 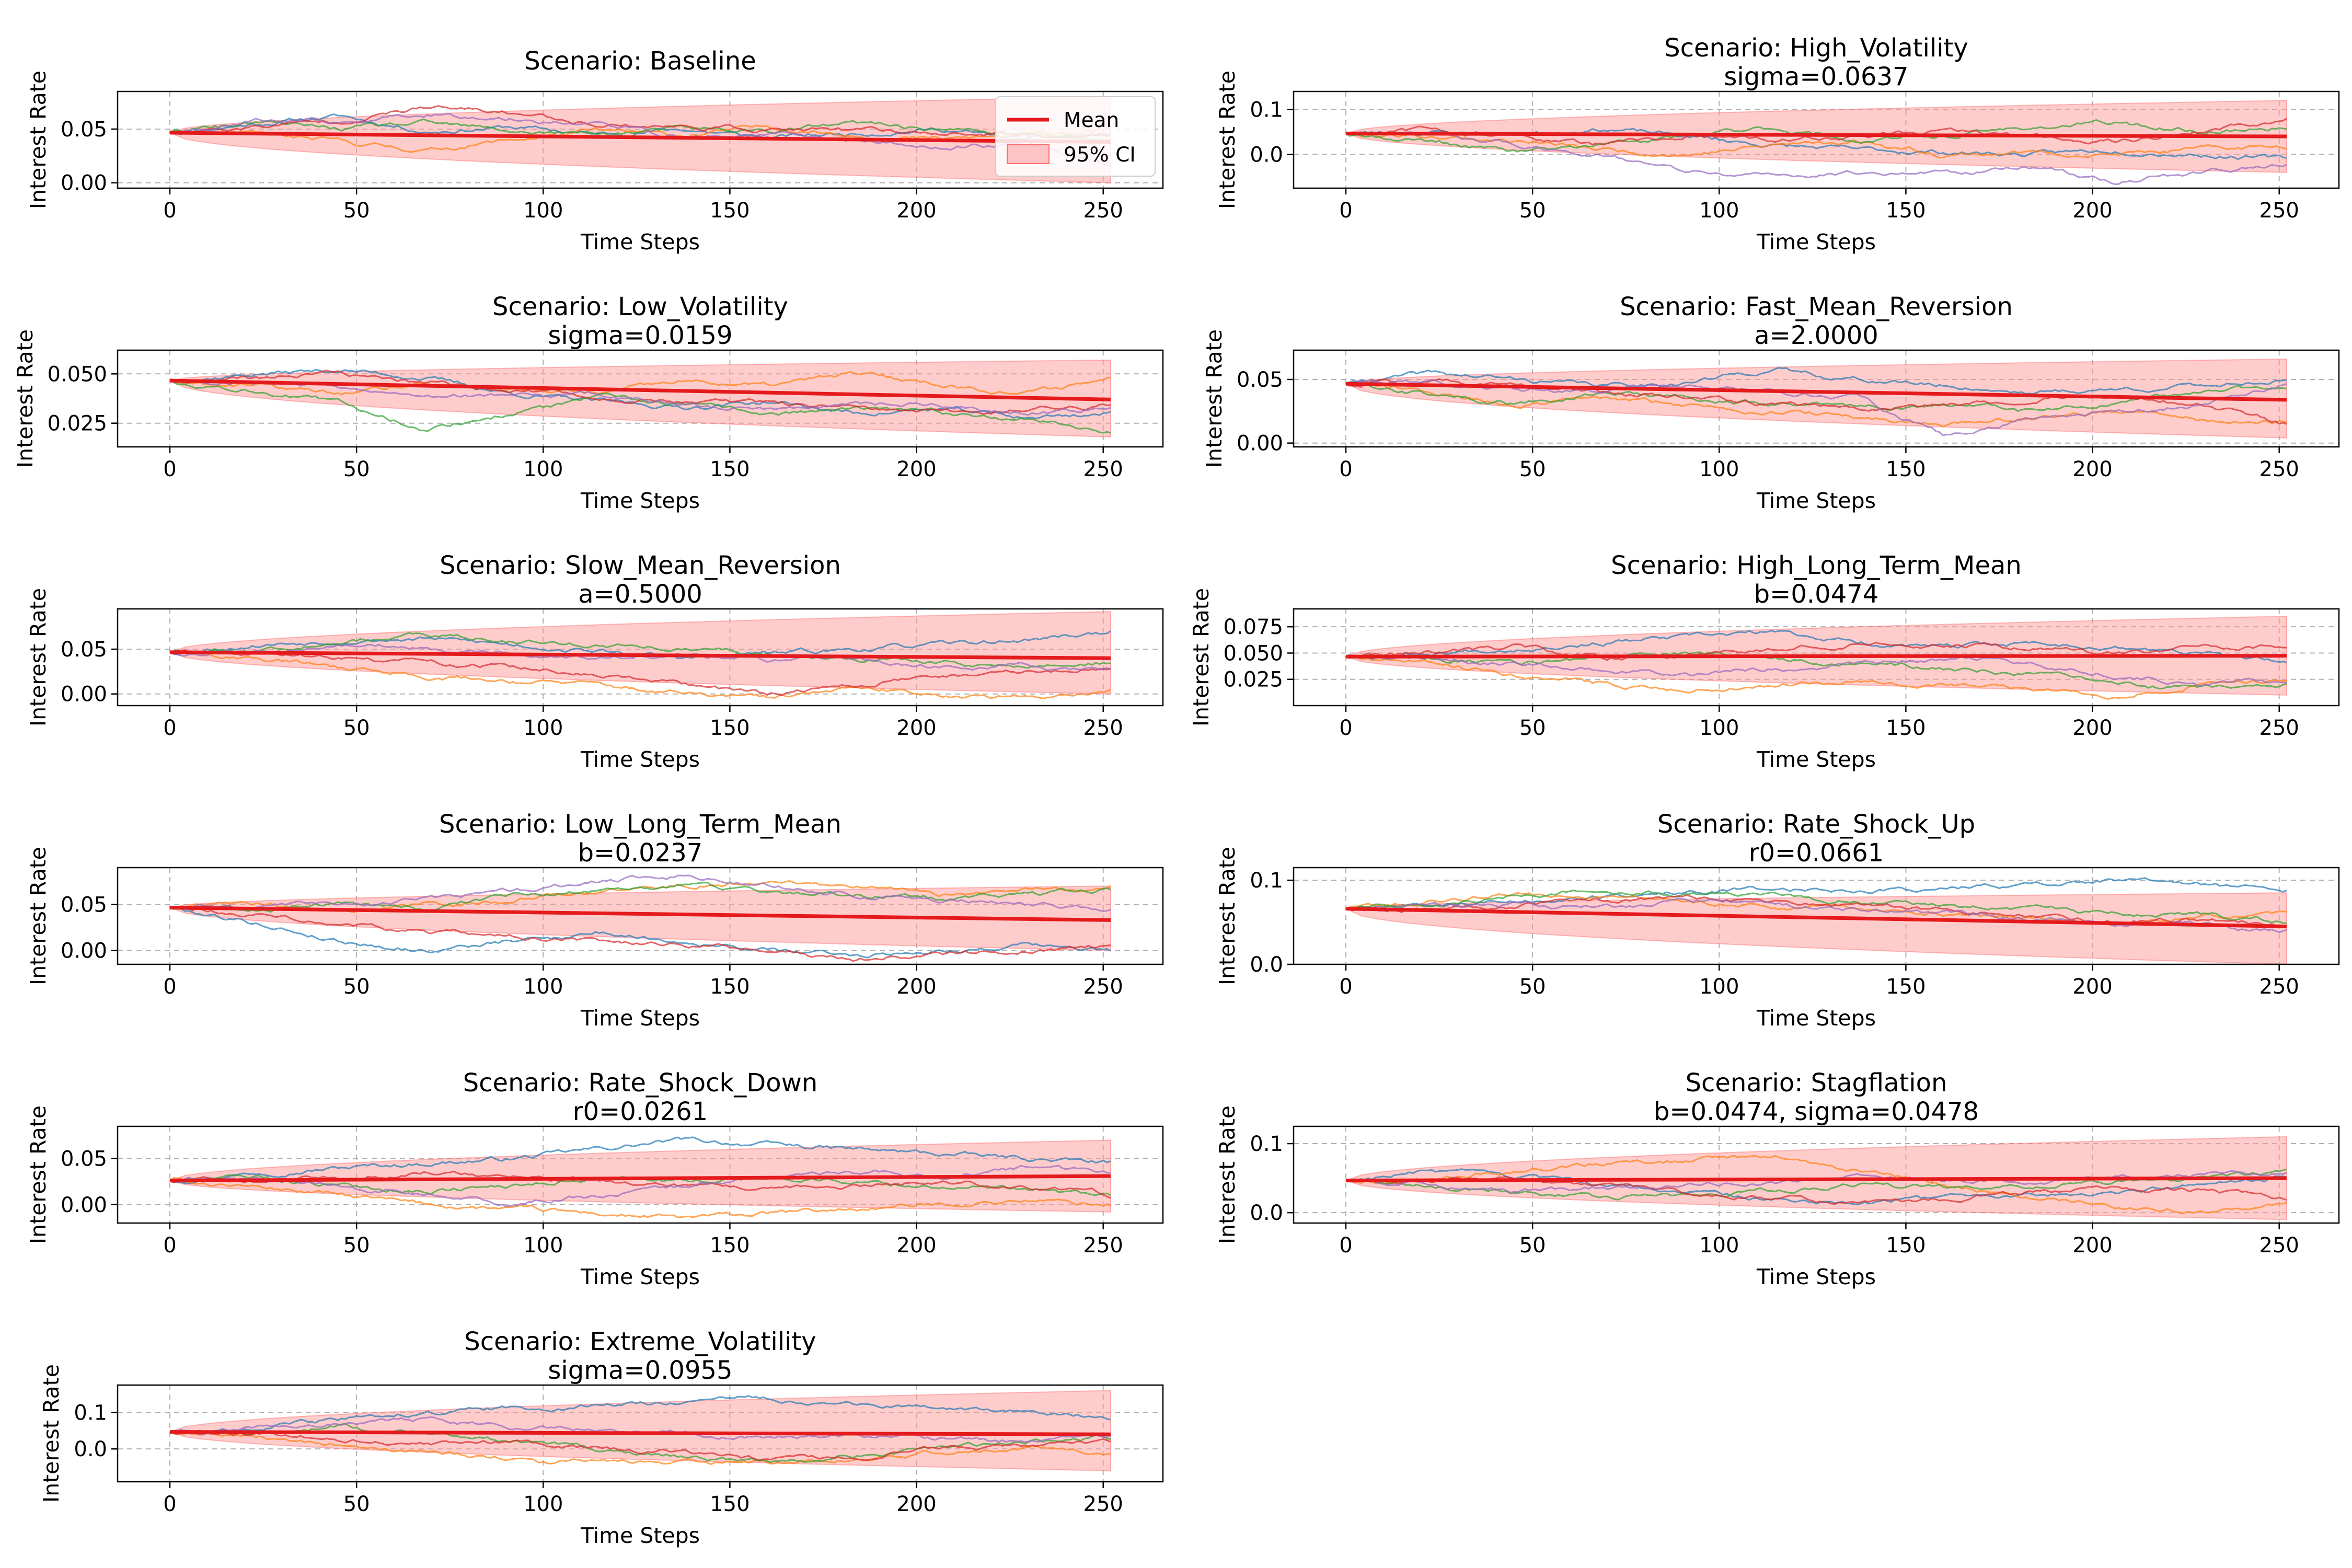 I want to click on subplot-title: Scenario: High_Volatility, so click(x=1816, y=48).